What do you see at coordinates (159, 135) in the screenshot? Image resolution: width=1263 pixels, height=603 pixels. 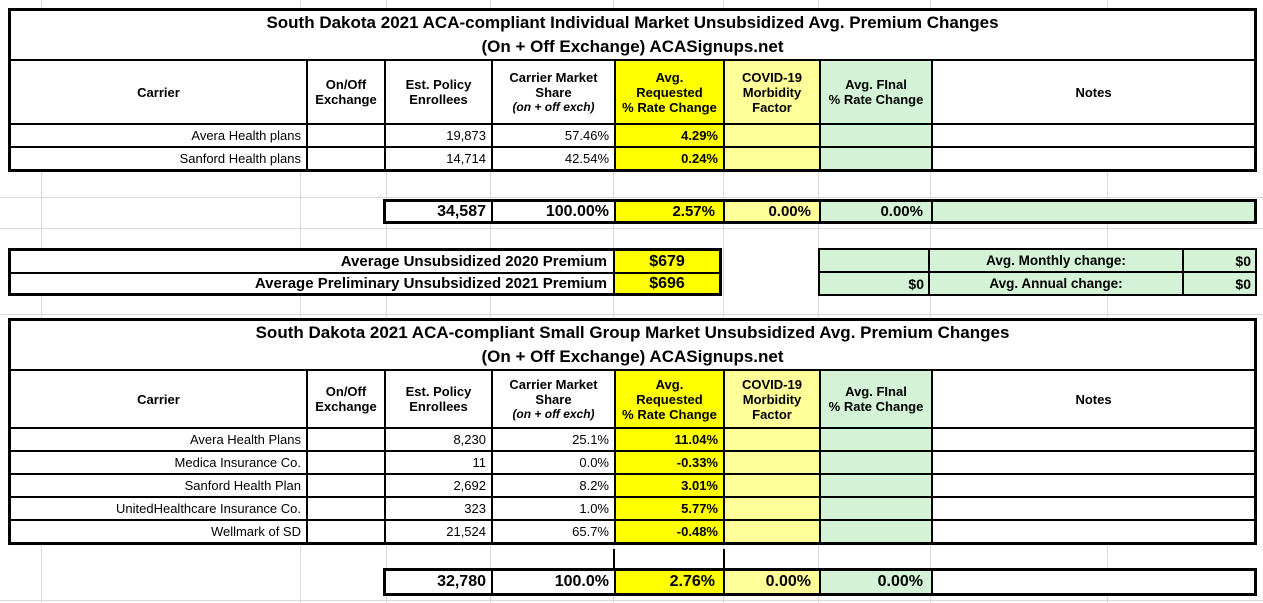 I see `carrier-cell: Avera Health plans` at bounding box center [159, 135].